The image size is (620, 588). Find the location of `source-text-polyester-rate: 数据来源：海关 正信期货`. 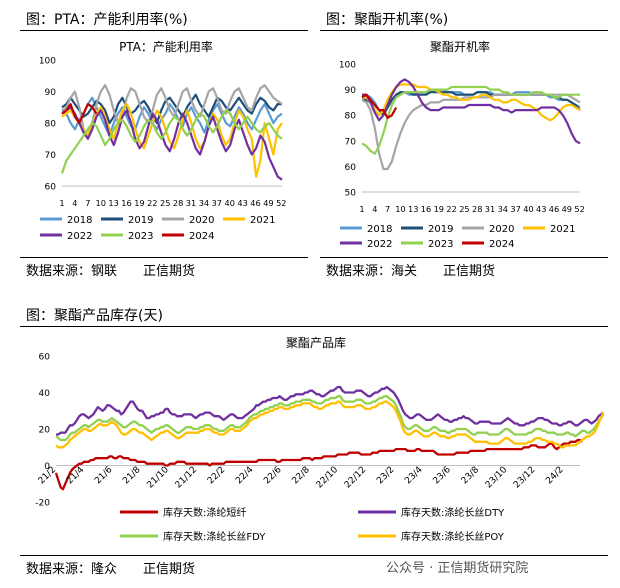

source-text-polyester-rate: 数据来源：海关 正信期货 is located at coordinates (411, 271).